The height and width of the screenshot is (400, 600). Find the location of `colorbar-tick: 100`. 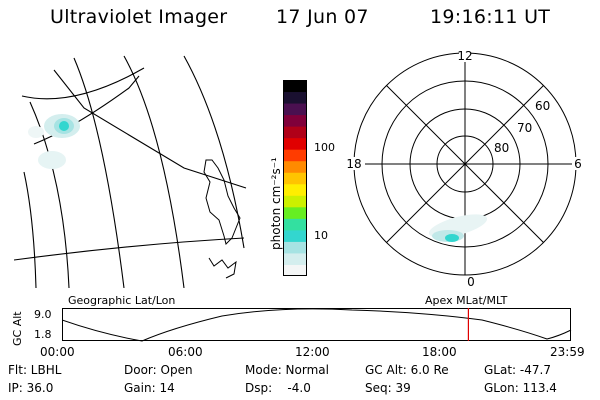

colorbar-tick: 100 is located at coordinates (324, 147).